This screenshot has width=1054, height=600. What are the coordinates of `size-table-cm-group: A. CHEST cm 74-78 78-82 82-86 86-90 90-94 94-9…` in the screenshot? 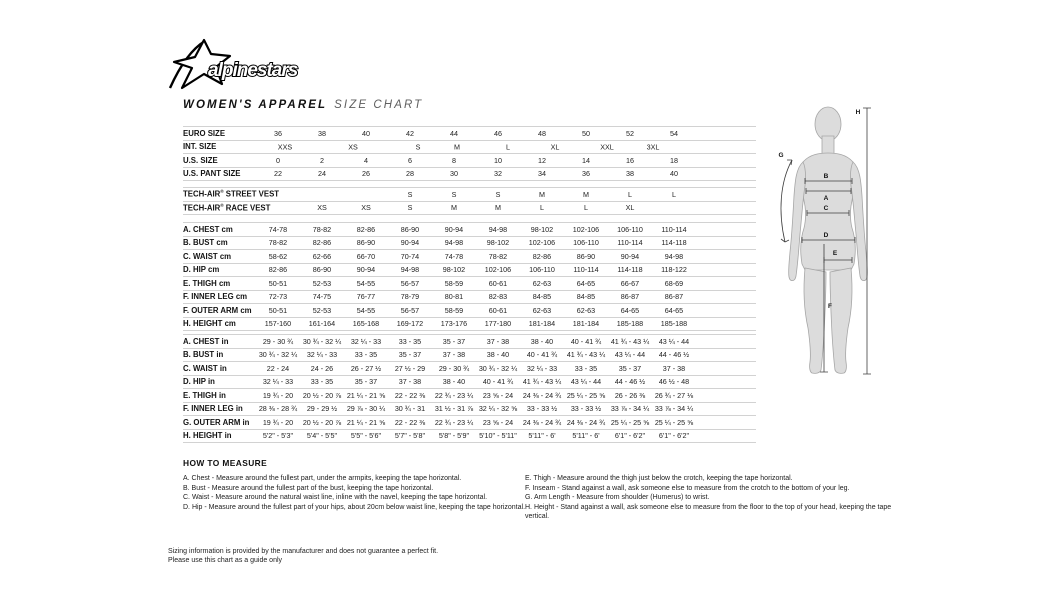 It's located at (469, 276).